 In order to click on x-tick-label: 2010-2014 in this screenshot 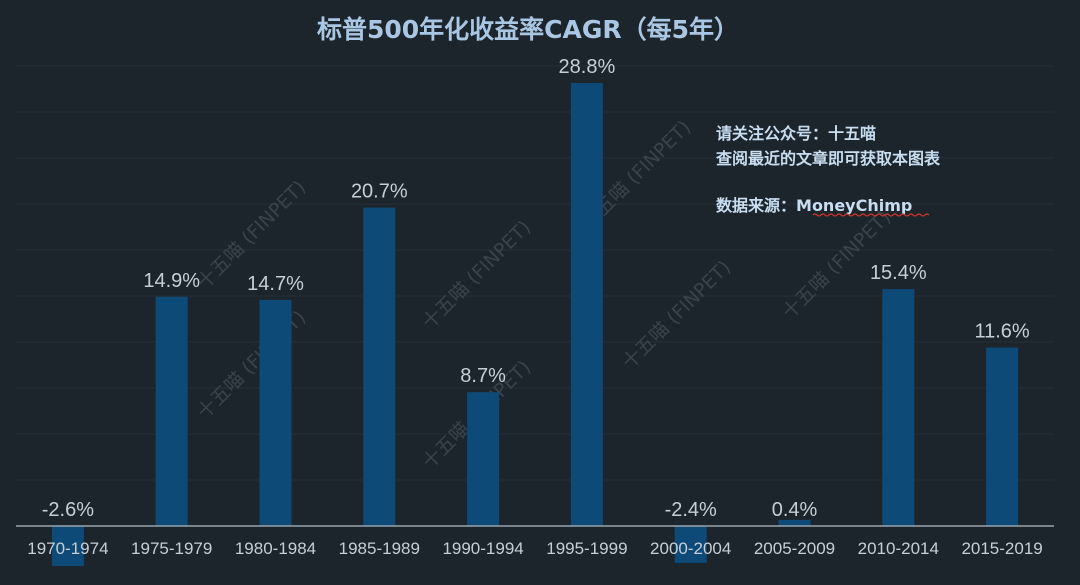, I will do `click(898, 548)`.